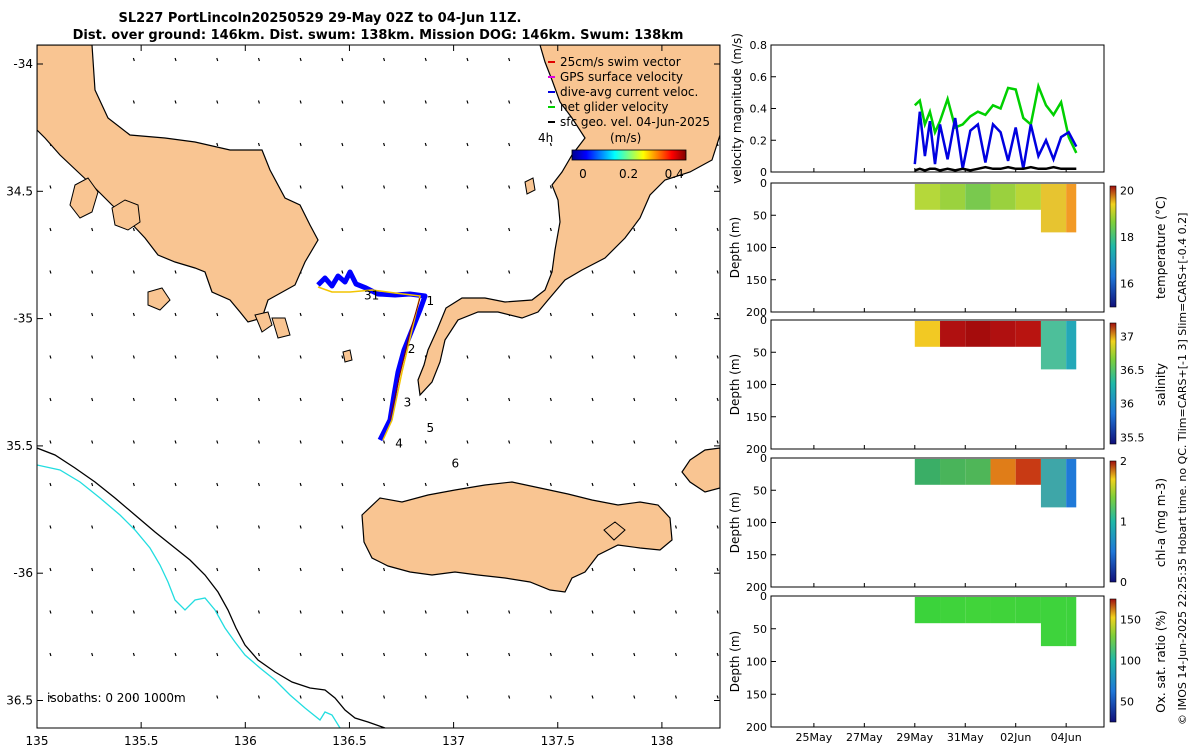 This screenshot has height=750, width=1200. What do you see at coordinates (939, 737) in the screenshot?
I see `time-axis-labels: 25May 27May 29May 31May 02Jun 04Jun` at bounding box center [939, 737].